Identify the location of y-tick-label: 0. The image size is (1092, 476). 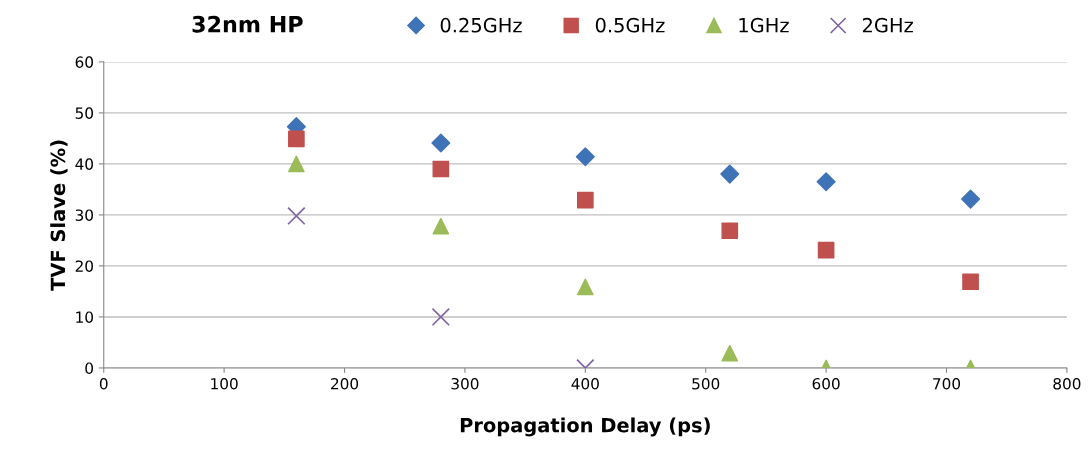
(89, 368).